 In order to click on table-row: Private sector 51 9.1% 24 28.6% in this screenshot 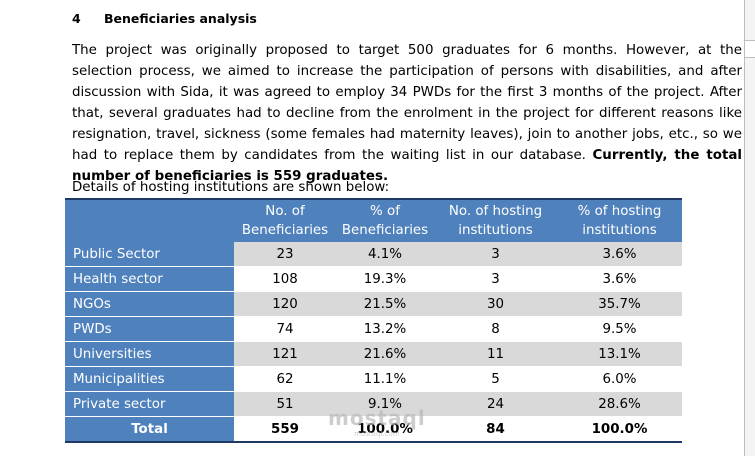, I will do `click(373, 404)`.